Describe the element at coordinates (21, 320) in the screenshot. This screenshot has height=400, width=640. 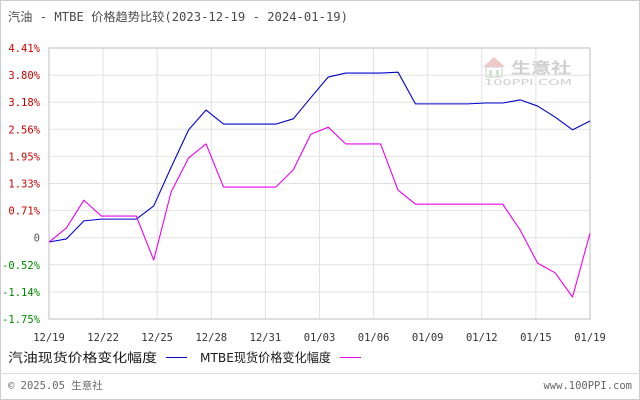
I see `y-tick-label: -1.75%` at that location.